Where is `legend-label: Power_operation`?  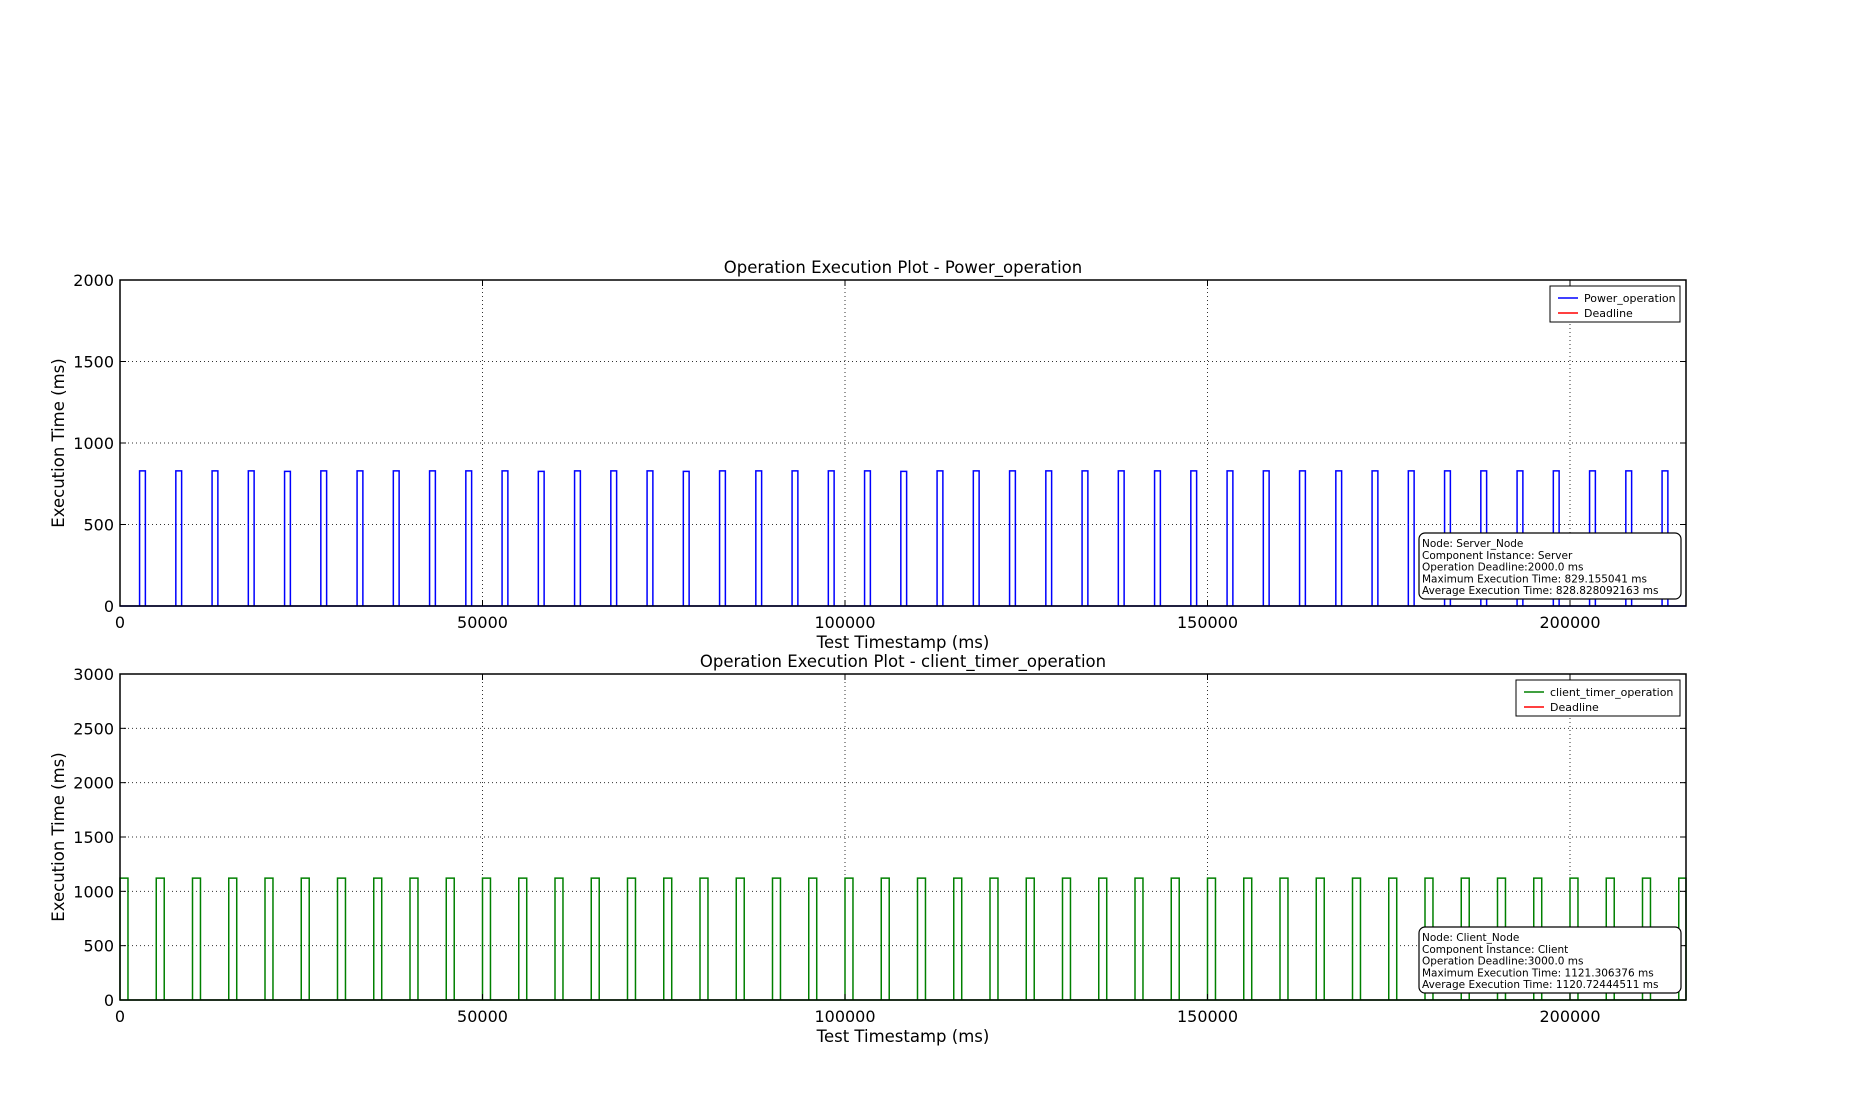 legend-label: Power_operation is located at coordinates (1630, 298).